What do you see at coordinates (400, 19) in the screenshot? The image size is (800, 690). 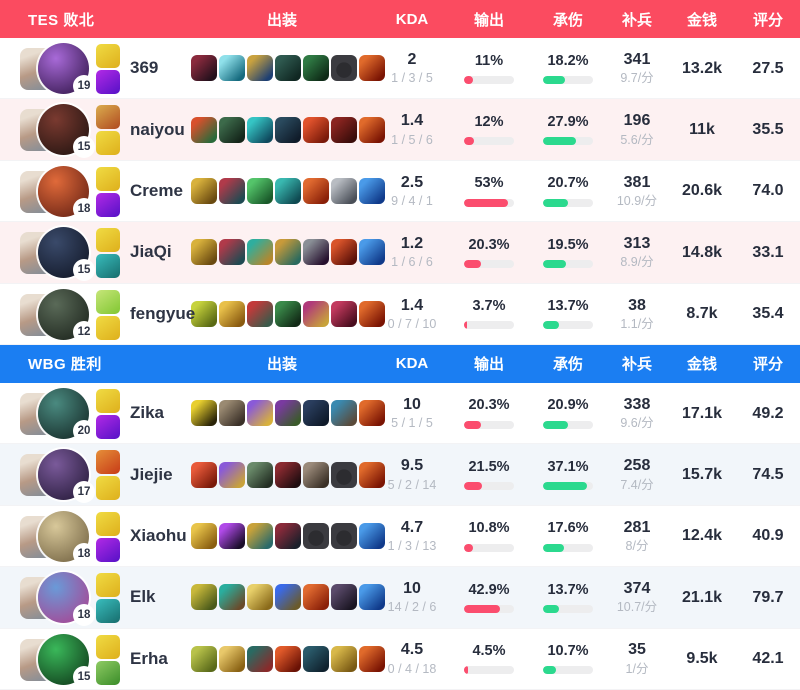 I see `team-header-tes: TES 败北 出装 KDA 输出 承伤 补兵 金钱 评分` at bounding box center [400, 19].